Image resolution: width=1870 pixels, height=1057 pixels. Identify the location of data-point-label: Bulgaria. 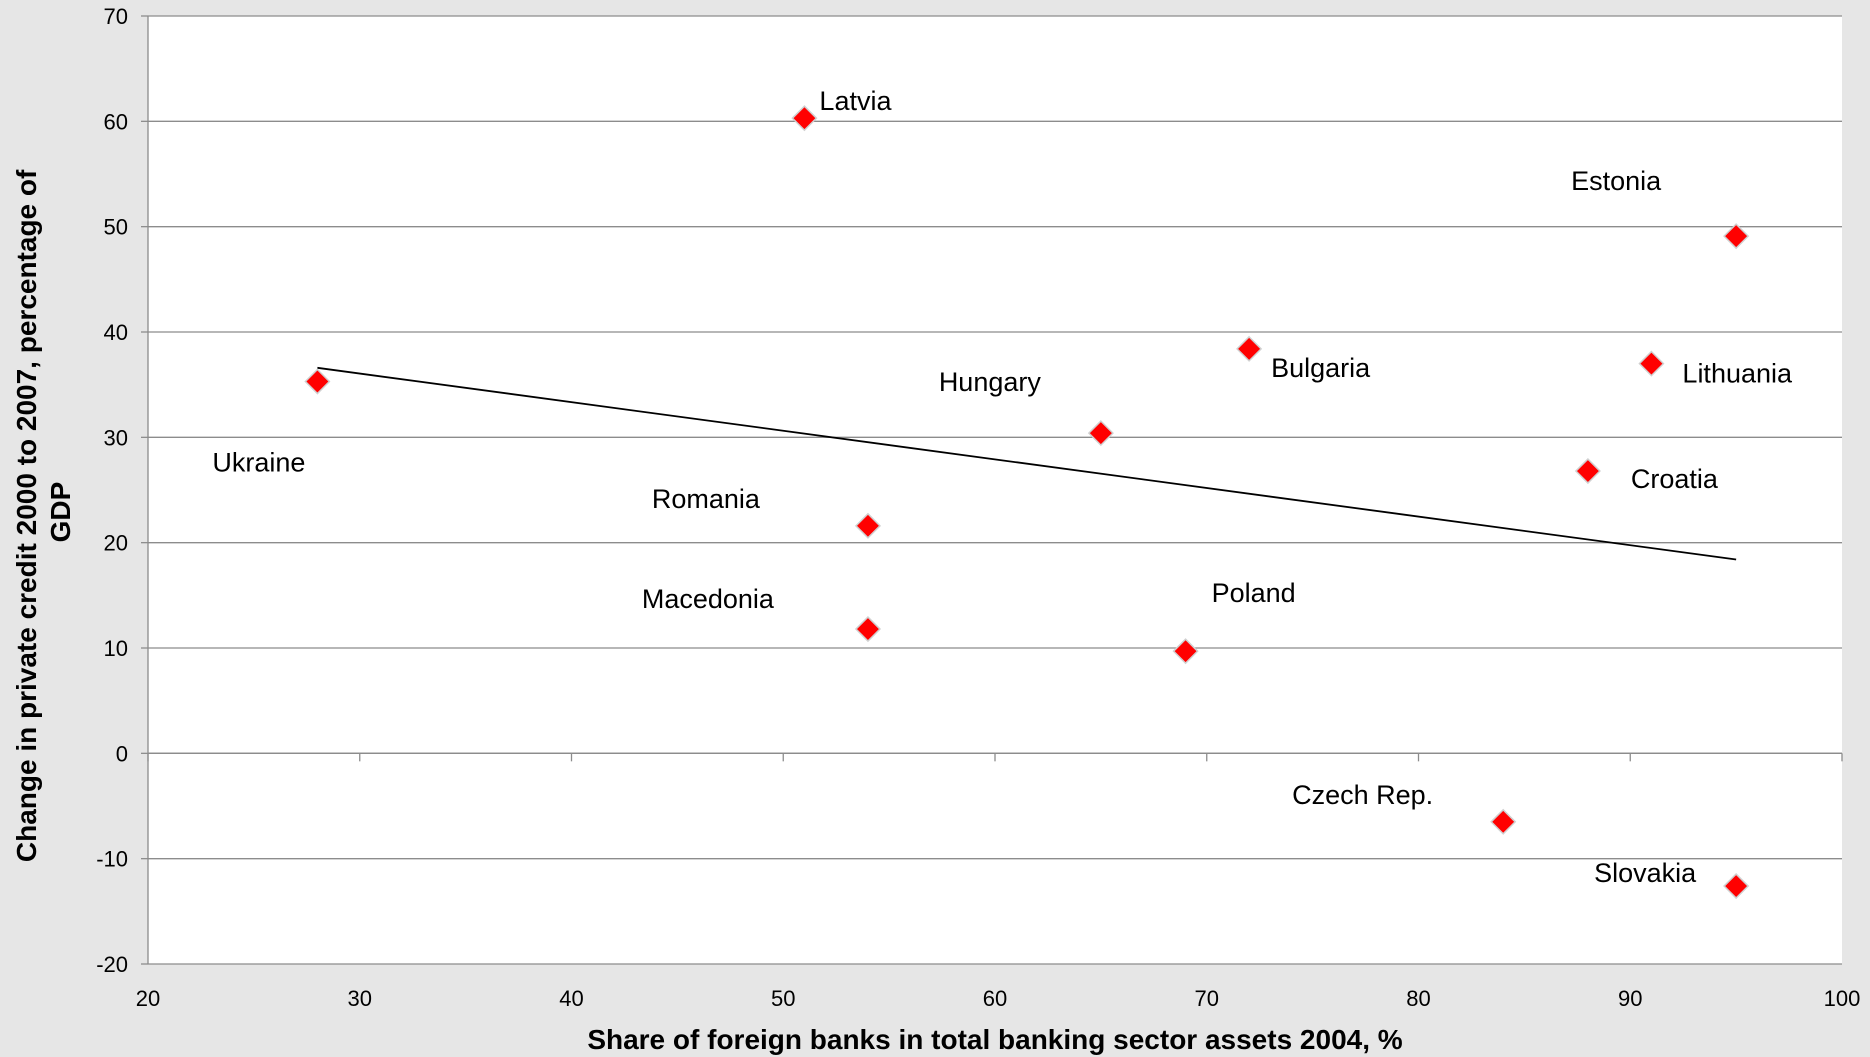
(1321, 368).